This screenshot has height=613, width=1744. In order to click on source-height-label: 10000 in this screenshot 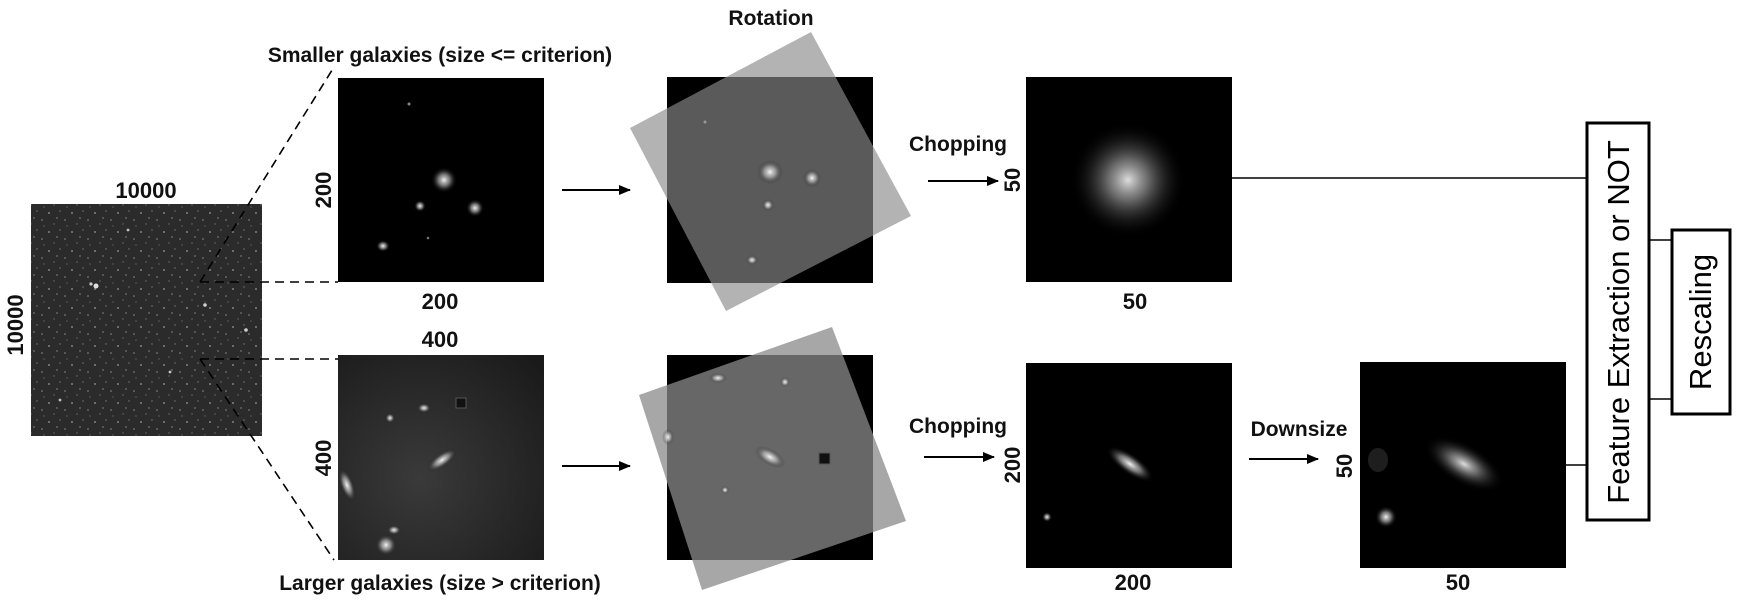, I will do `click(15, 324)`.